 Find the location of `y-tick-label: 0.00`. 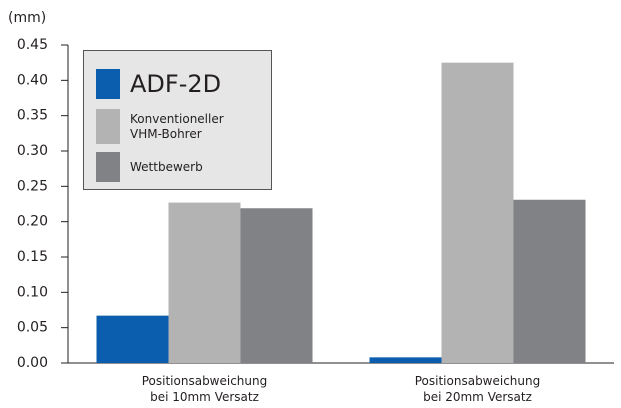

y-tick-label: 0.00 is located at coordinates (32, 363).